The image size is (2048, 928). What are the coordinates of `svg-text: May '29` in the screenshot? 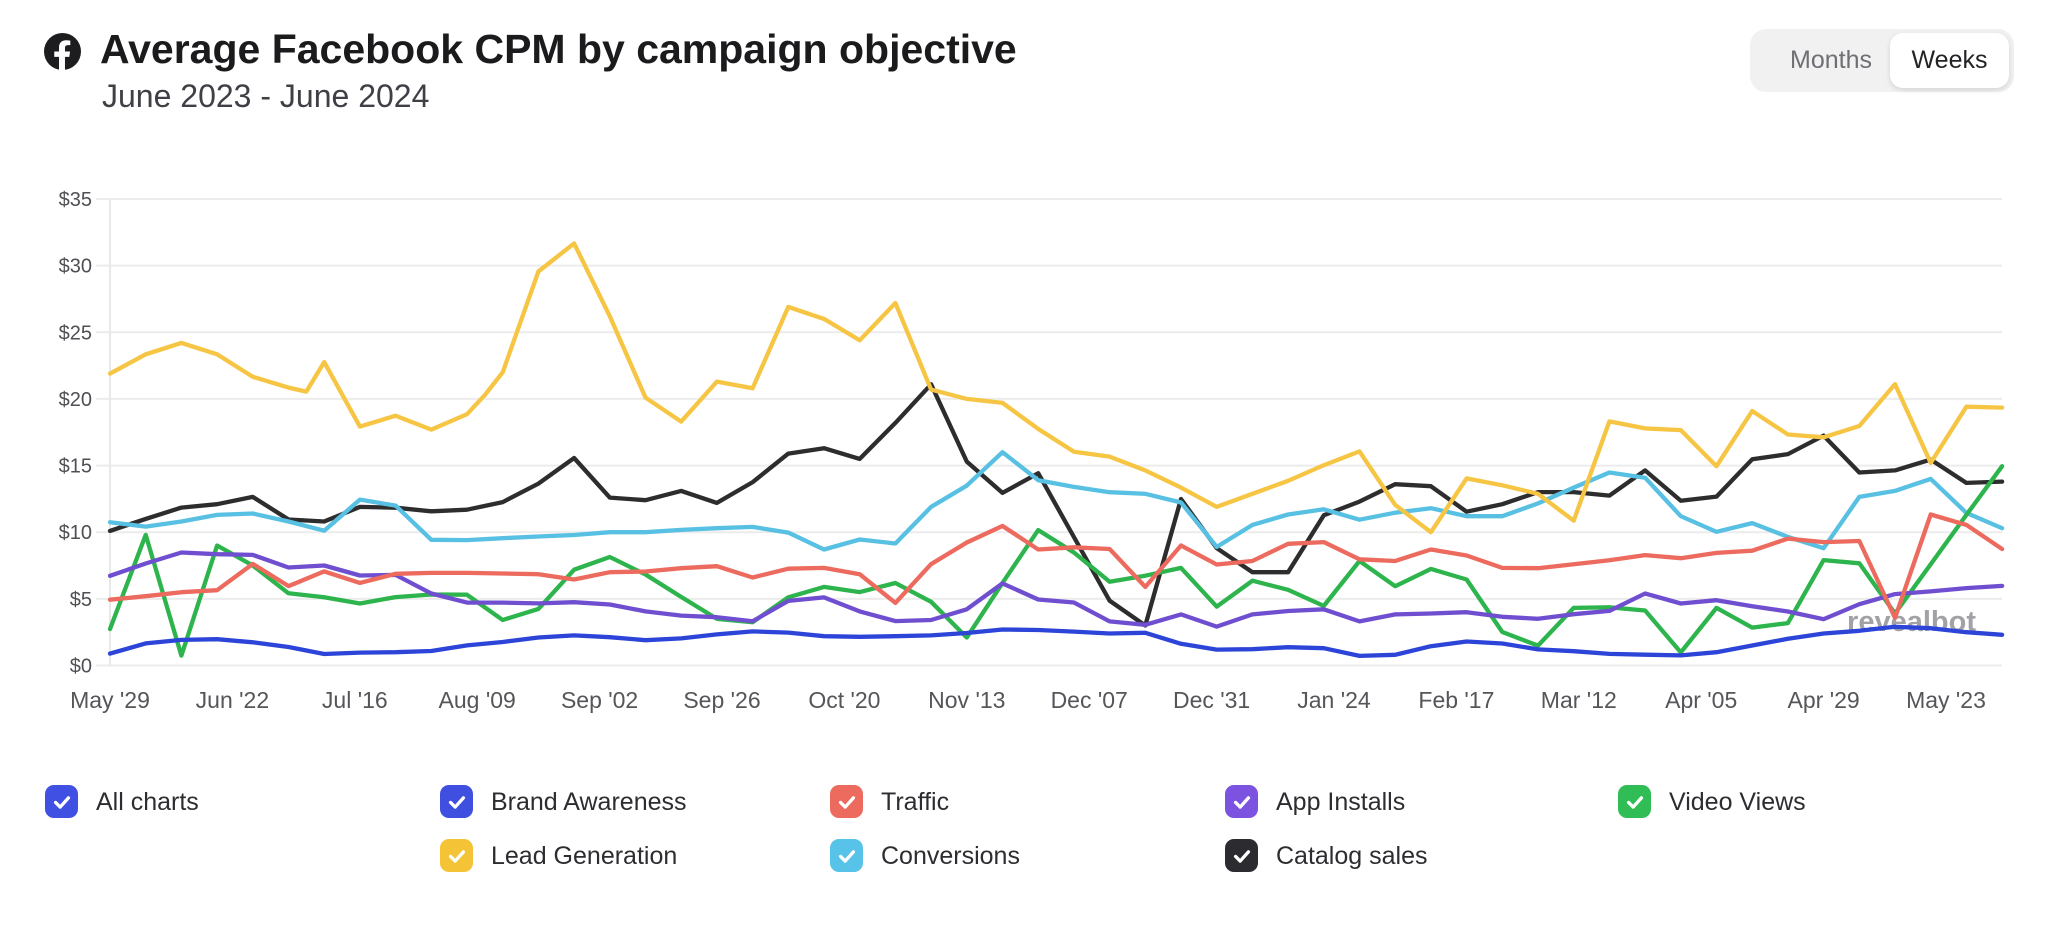 It's located at (110, 700).